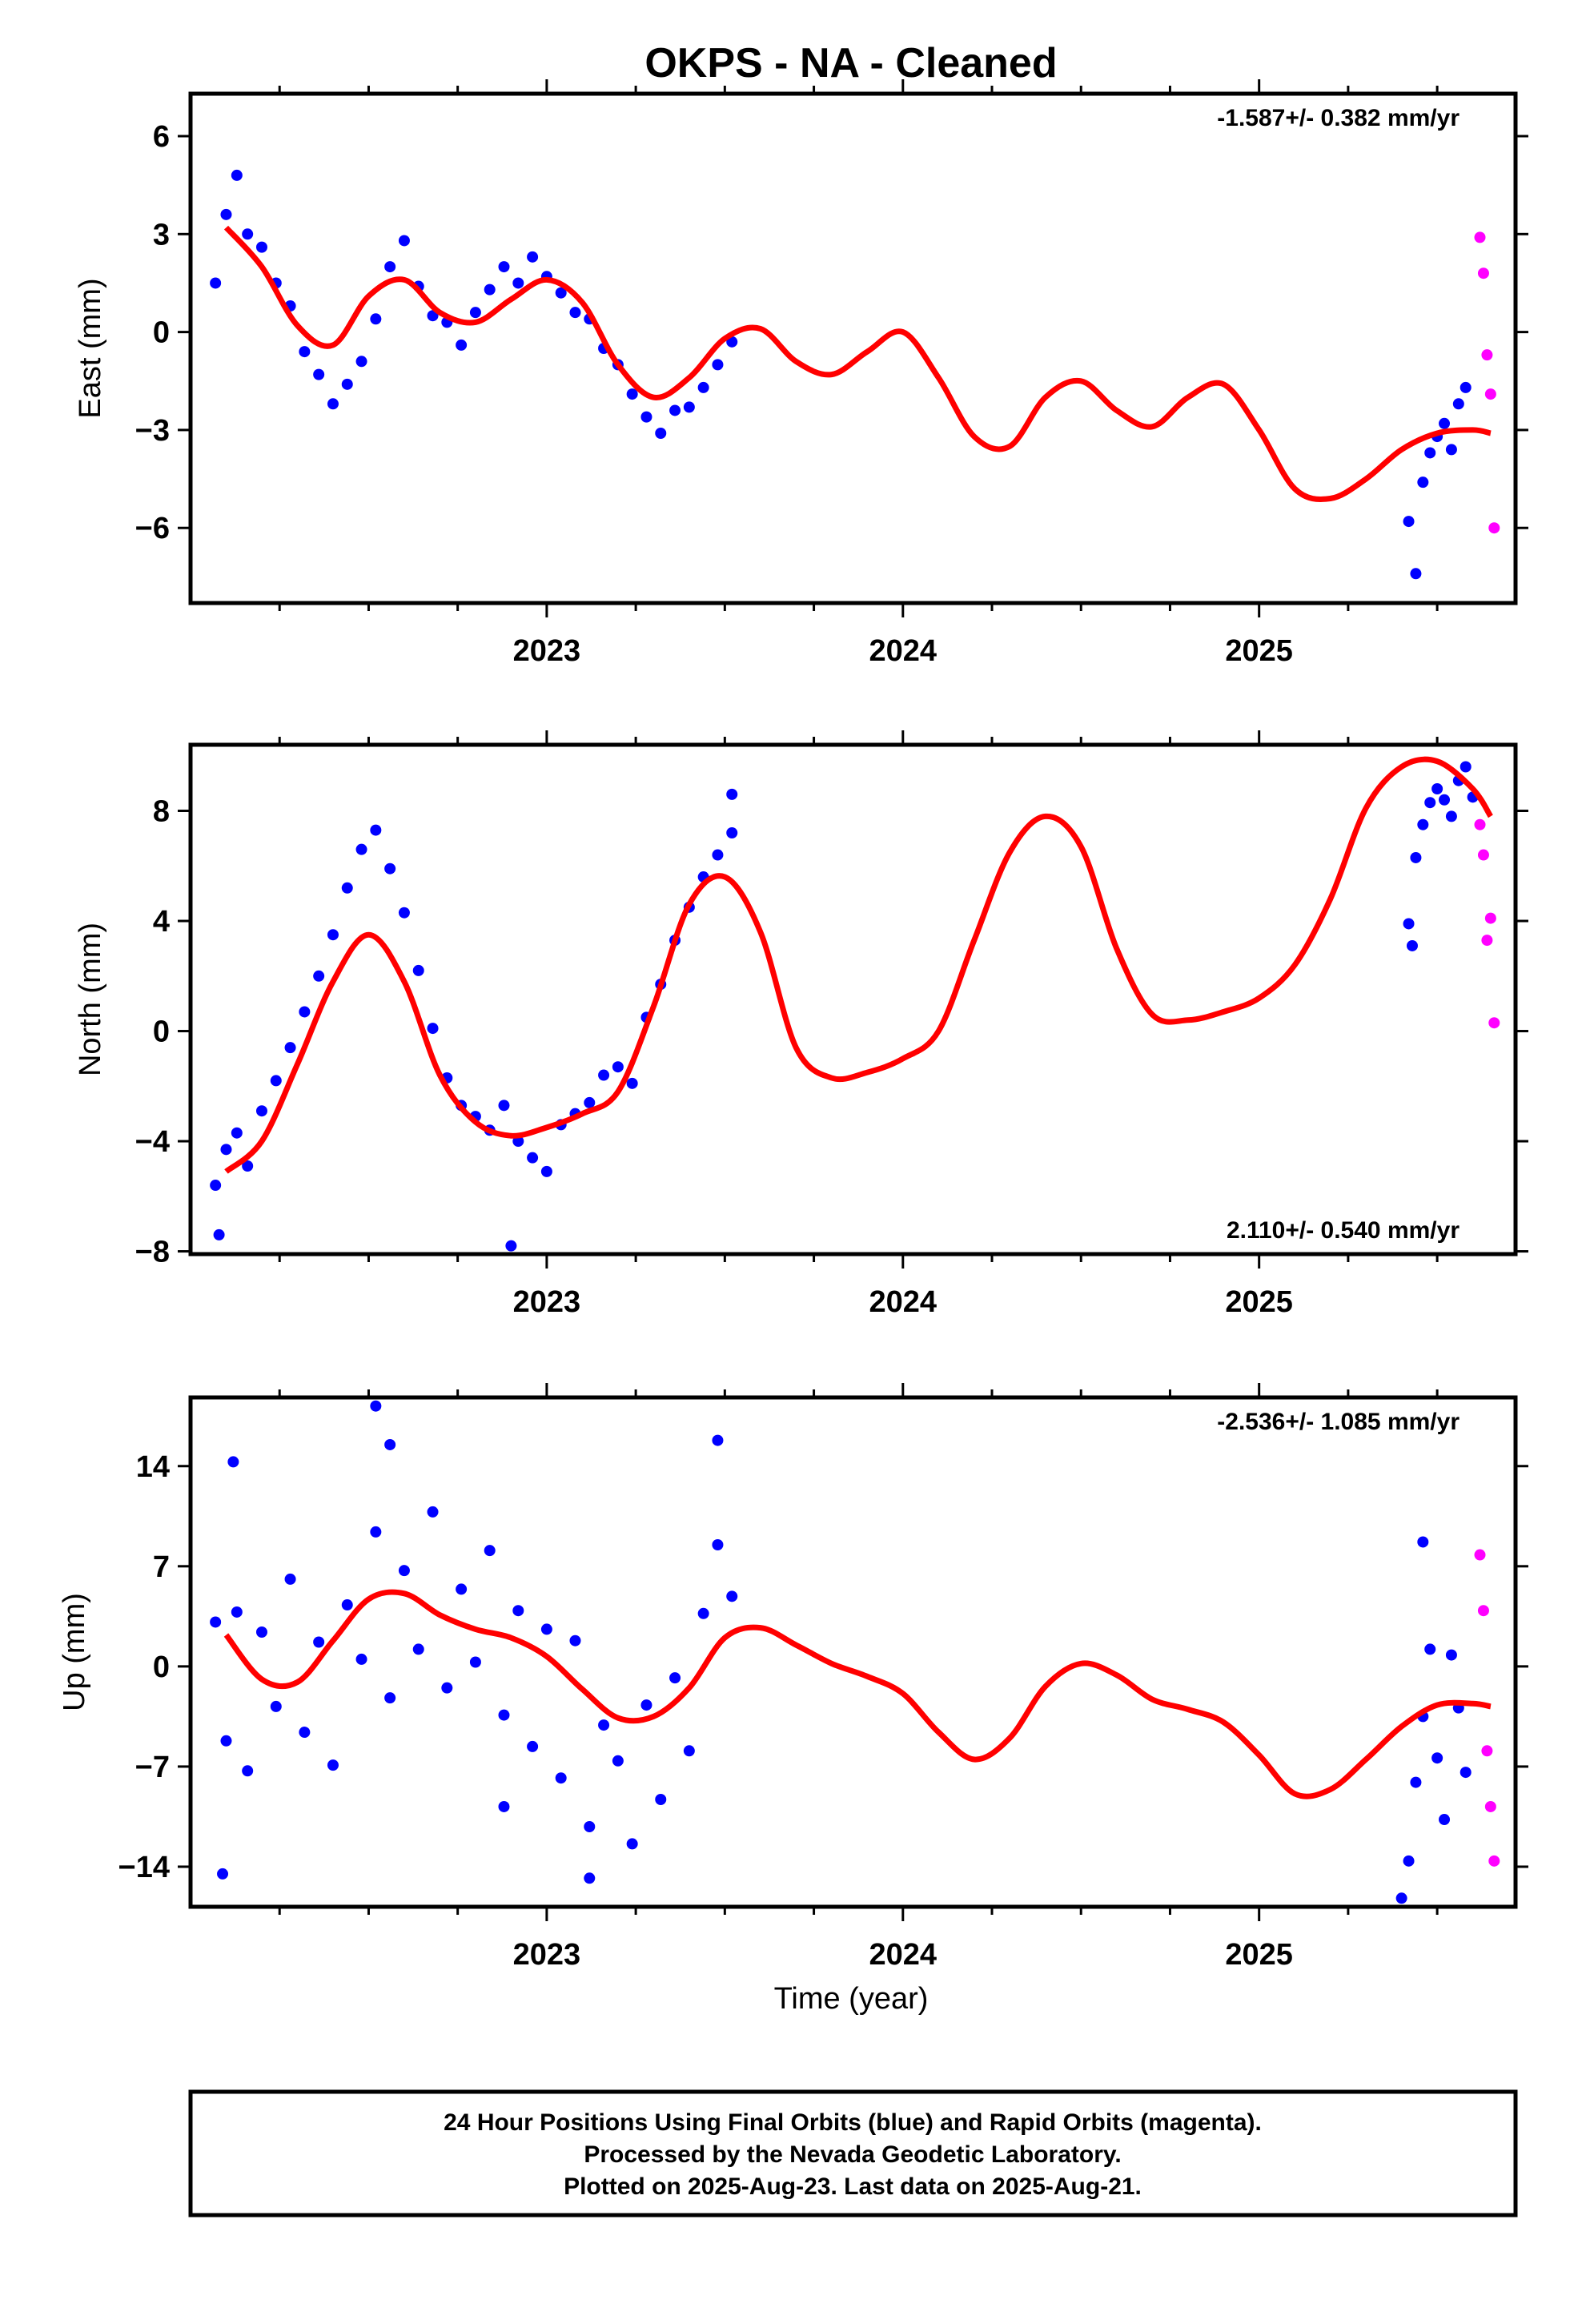  I want to click on up-y-tick-label: 7, so click(161, 1567).